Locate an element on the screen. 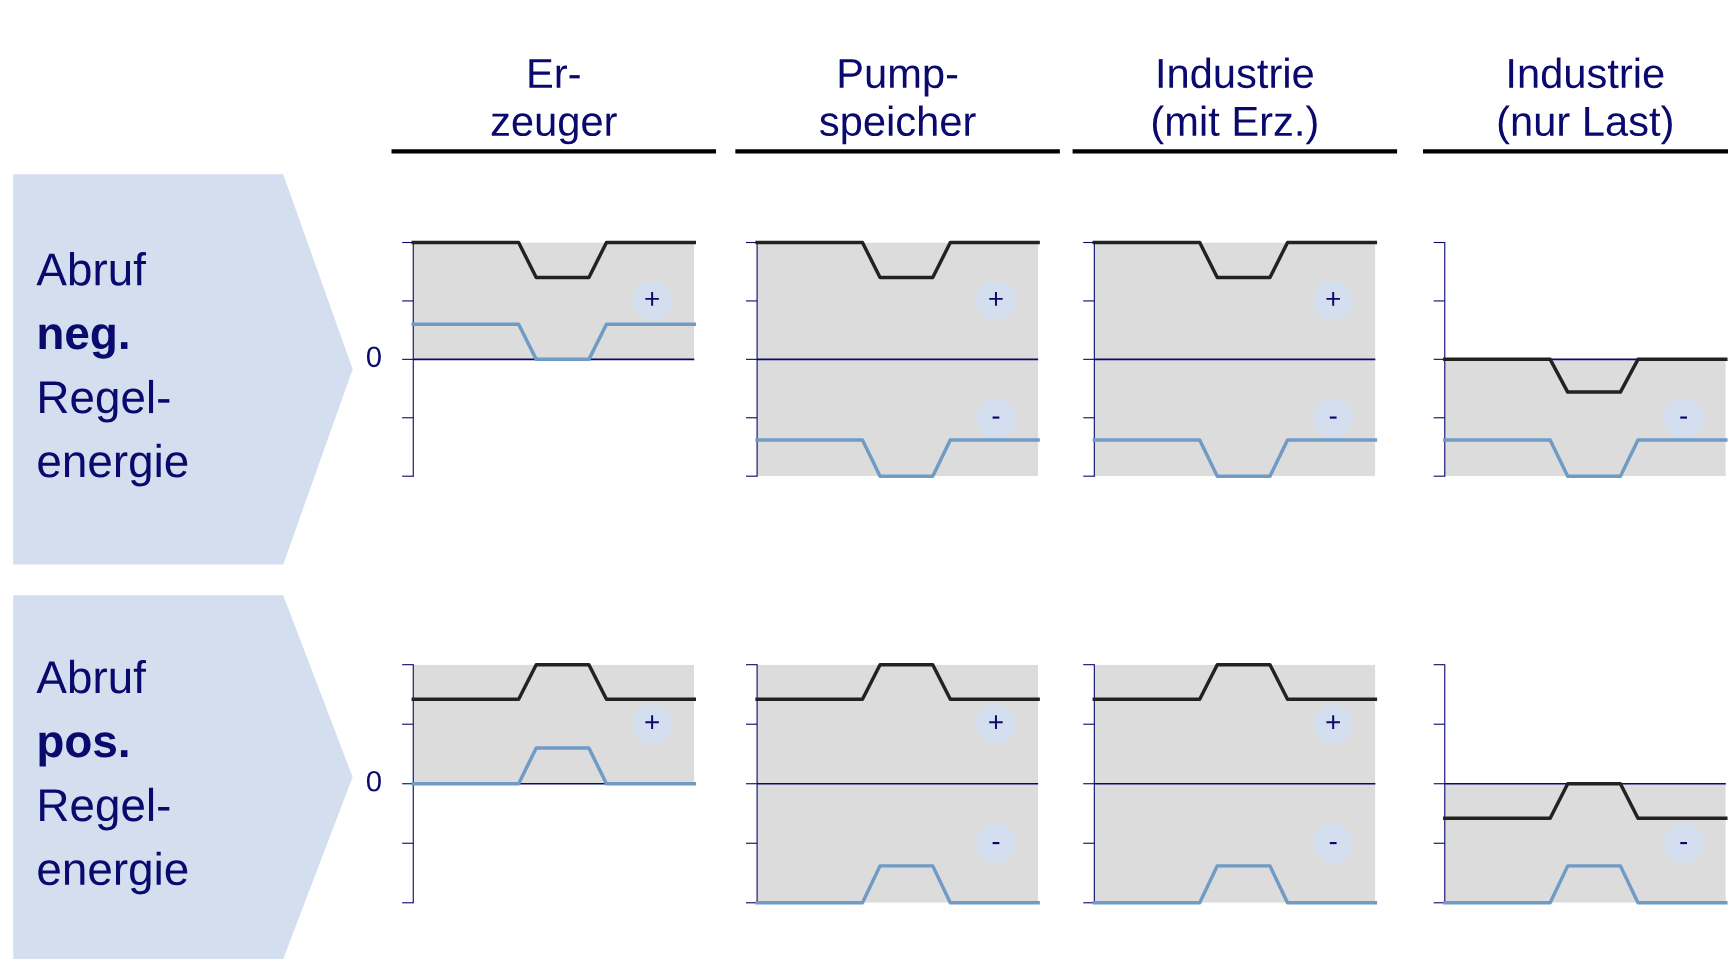  chart-title: Industrie (nur Last) is located at coordinates (1585, 101).